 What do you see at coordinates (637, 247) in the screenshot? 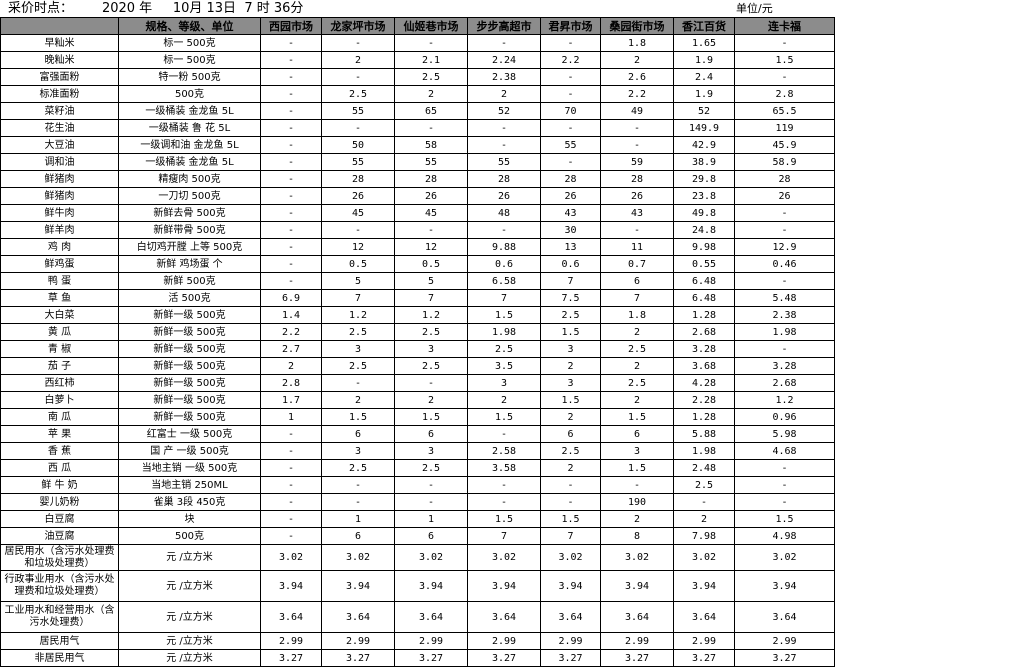
I see `price-cell: 11` at bounding box center [637, 247].